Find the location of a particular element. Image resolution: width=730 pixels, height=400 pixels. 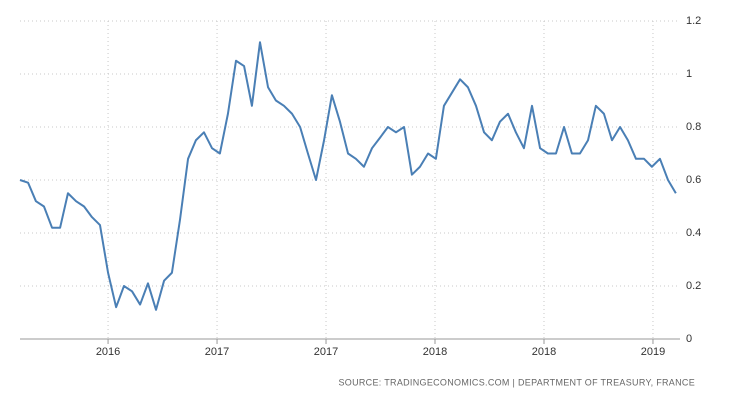

y-tick-label: 0.4 is located at coordinates (693, 233).